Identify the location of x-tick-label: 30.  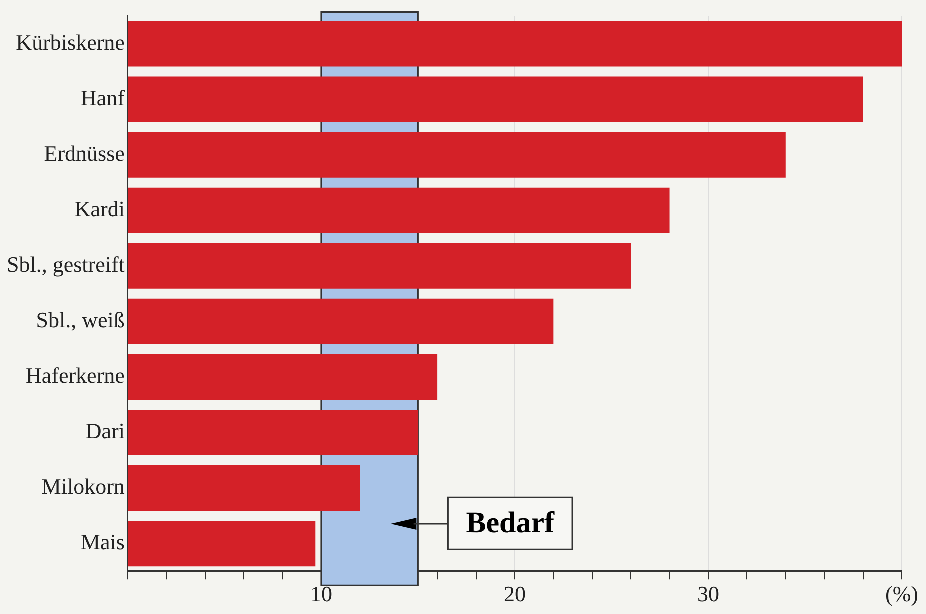
(708, 594).